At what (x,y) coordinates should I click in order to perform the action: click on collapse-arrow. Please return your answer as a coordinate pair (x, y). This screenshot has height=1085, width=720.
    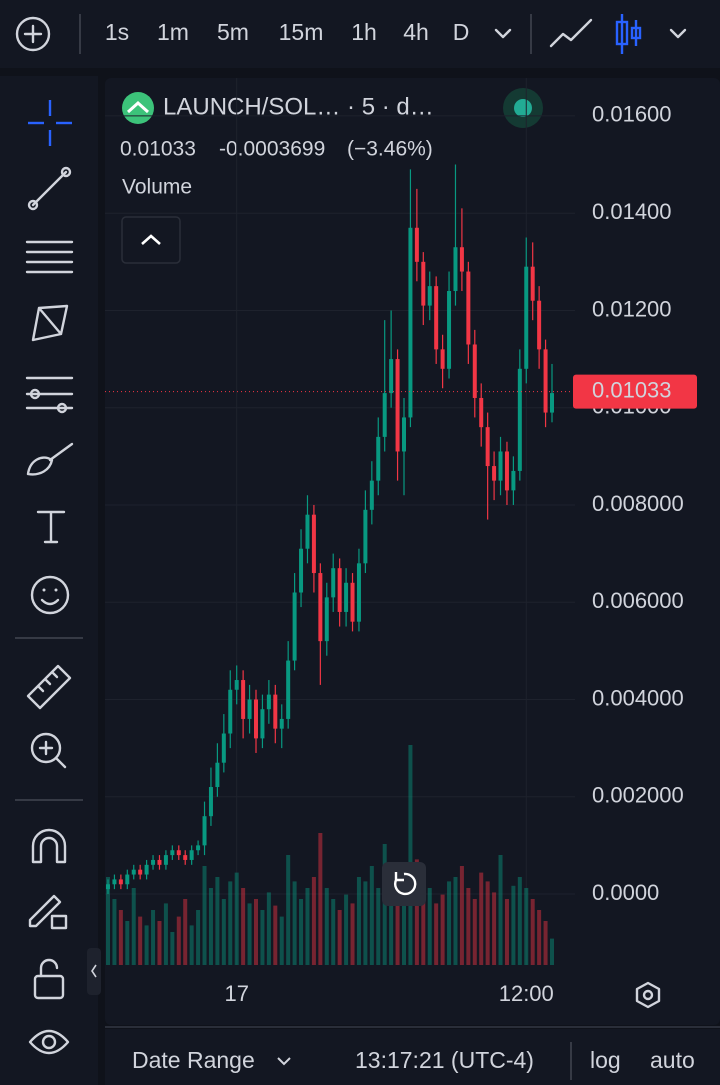
    Looking at the image, I should click on (94, 971).